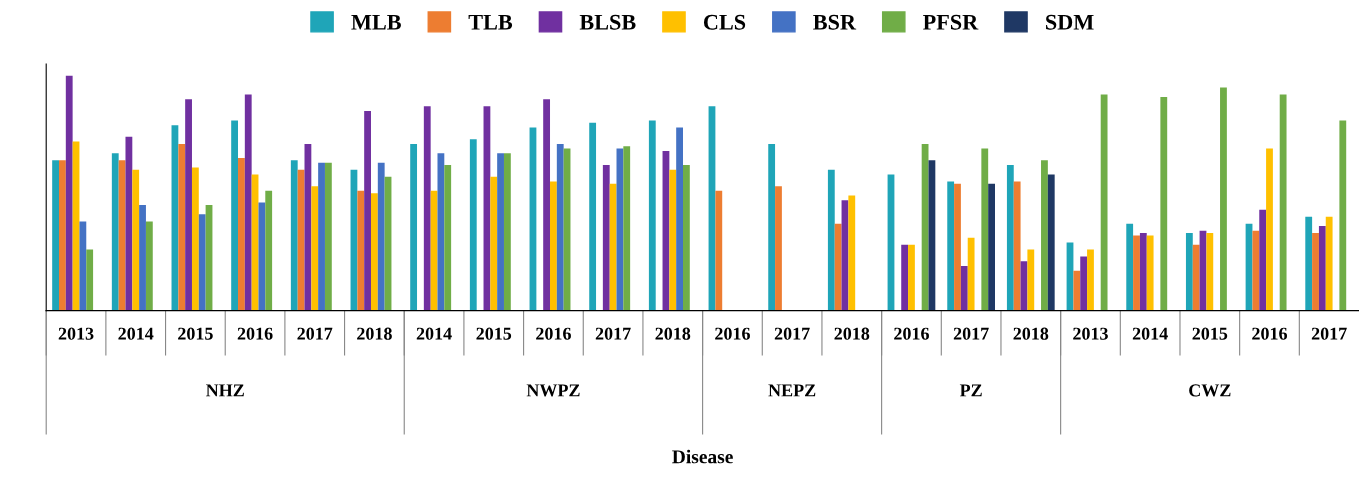 The image size is (1359, 493). What do you see at coordinates (607, 22) in the screenshot?
I see `legend-label: BLSB` at bounding box center [607, 22].